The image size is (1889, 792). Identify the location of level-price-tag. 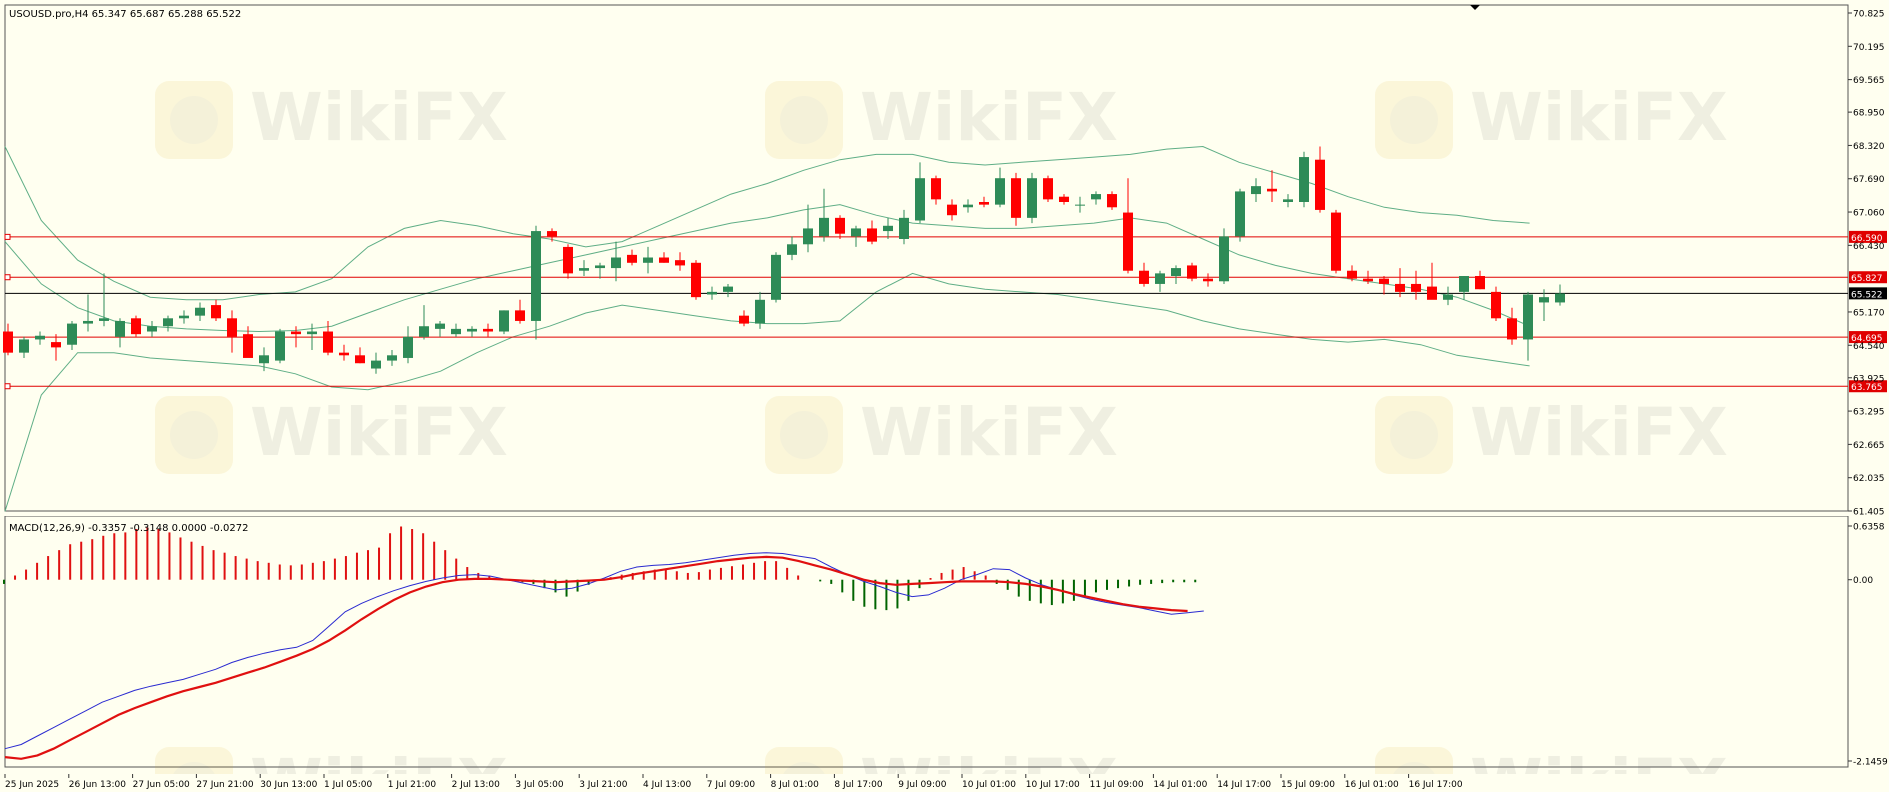
(1868, 277).